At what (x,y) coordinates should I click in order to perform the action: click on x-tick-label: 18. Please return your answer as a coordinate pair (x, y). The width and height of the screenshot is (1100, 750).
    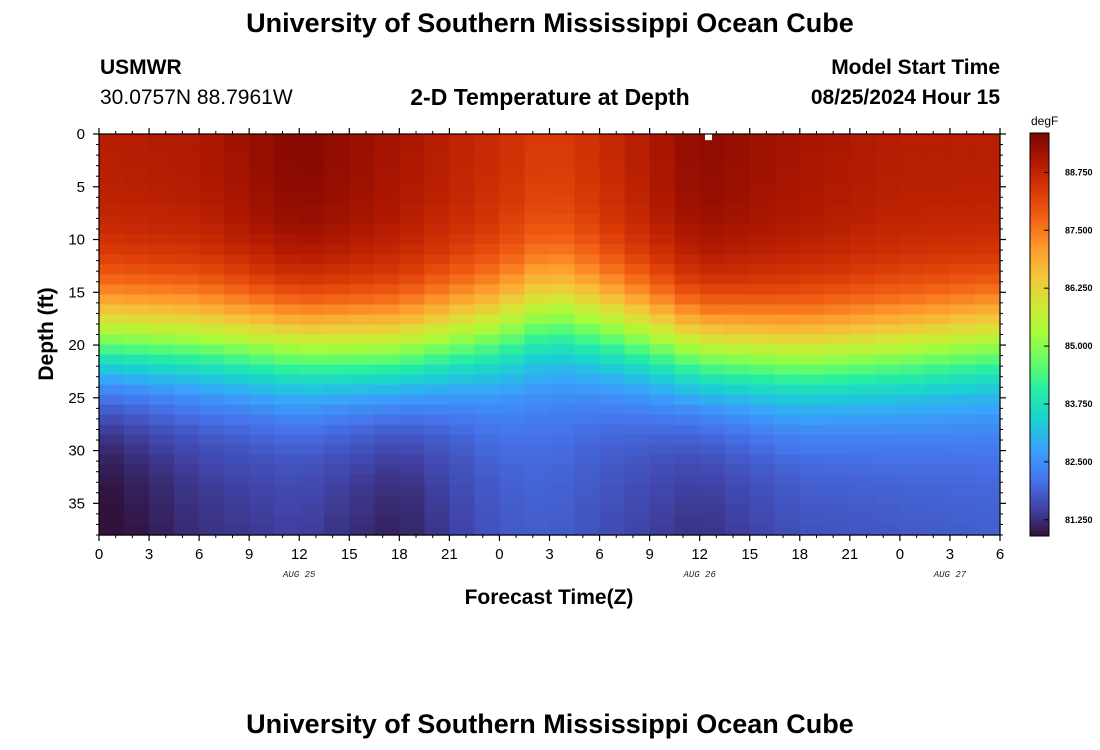
    Looking at the image, I should click on (799, 554).